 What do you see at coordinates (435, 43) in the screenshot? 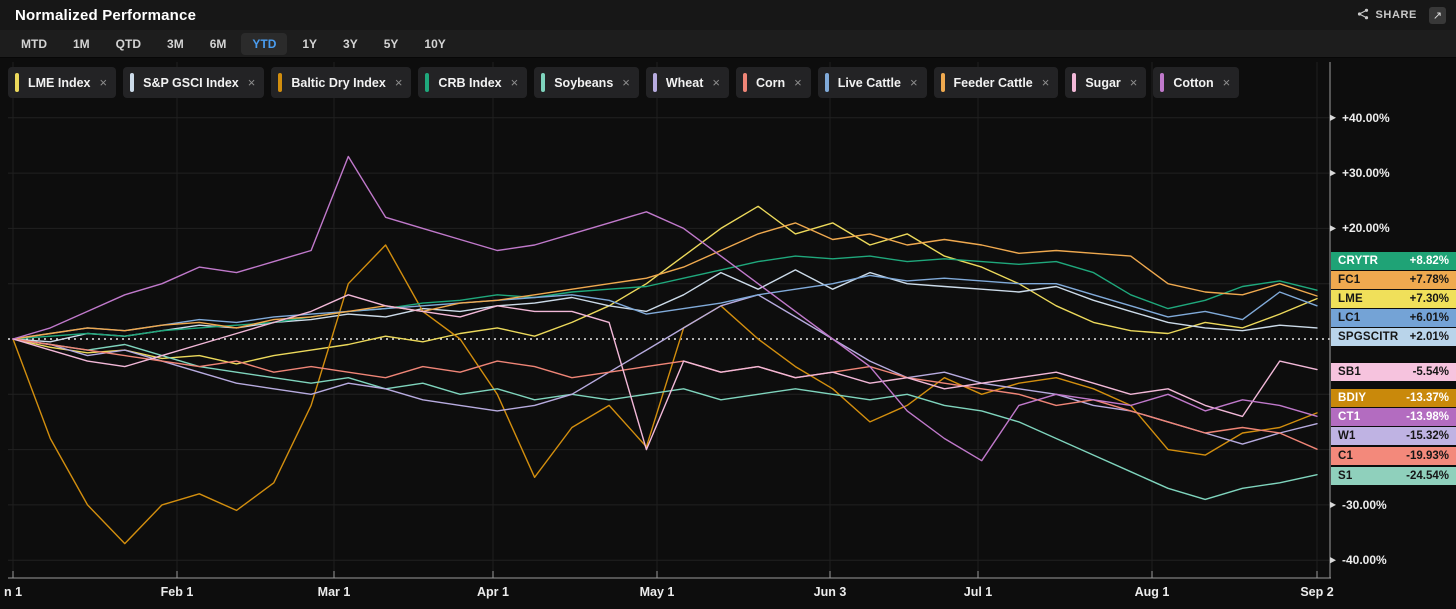
I see `tab-10y: 10Y` at bounding box center [435, 43].